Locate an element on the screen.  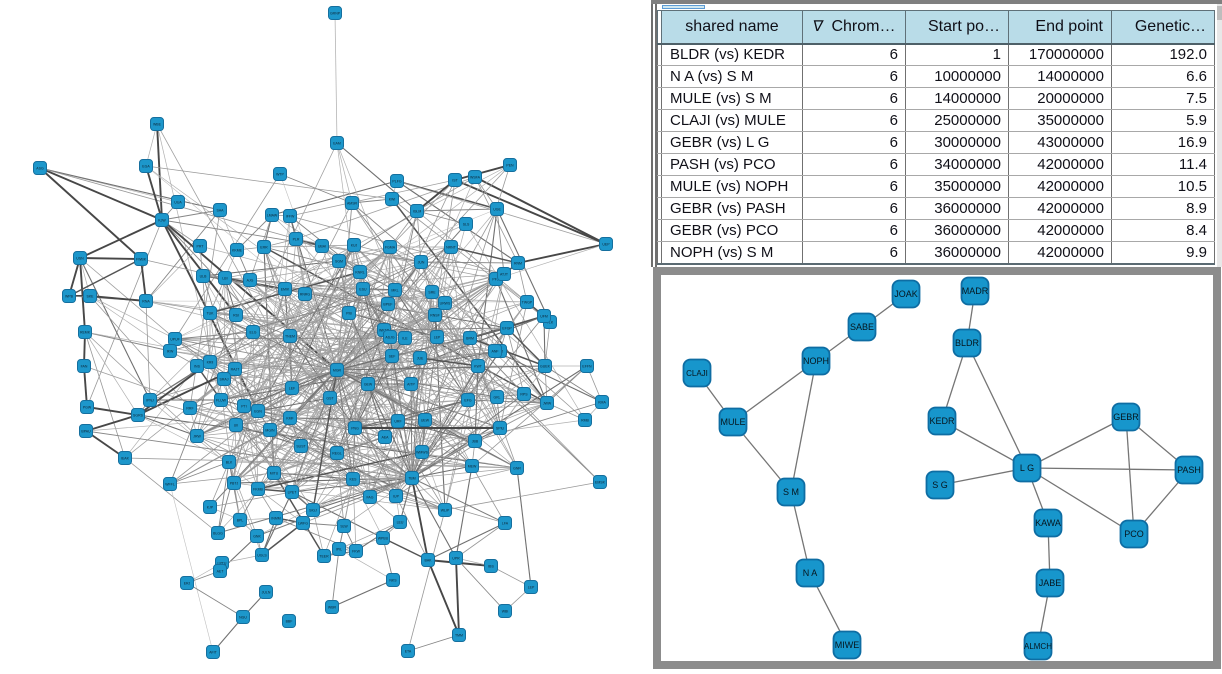
svg-text: NGU is located at coordinates (243, 618).